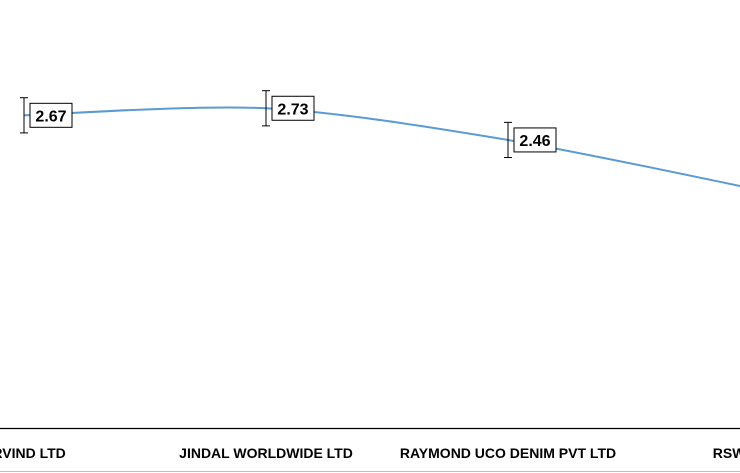  I want to click on data-label-value: 2.46, so click(534, 141).